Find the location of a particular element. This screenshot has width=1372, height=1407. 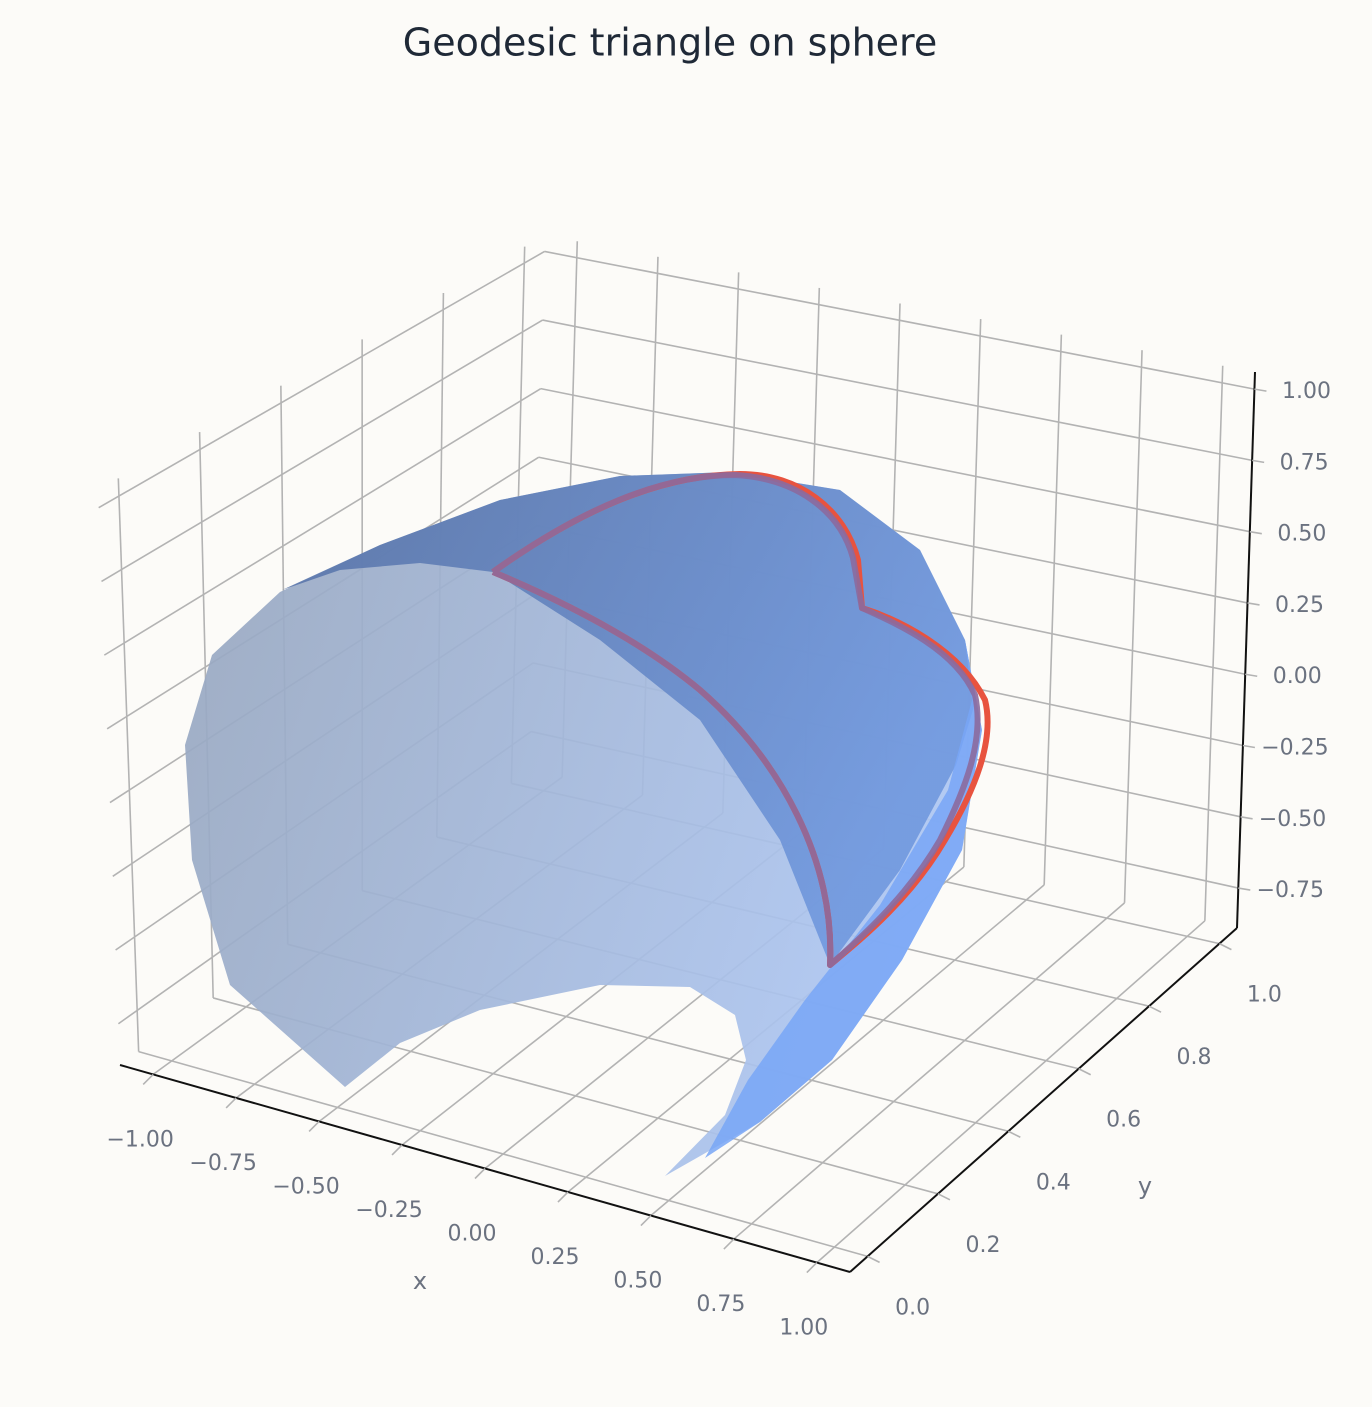

y-tick-label: 0.6 is located at coordinates (1123, 1120).